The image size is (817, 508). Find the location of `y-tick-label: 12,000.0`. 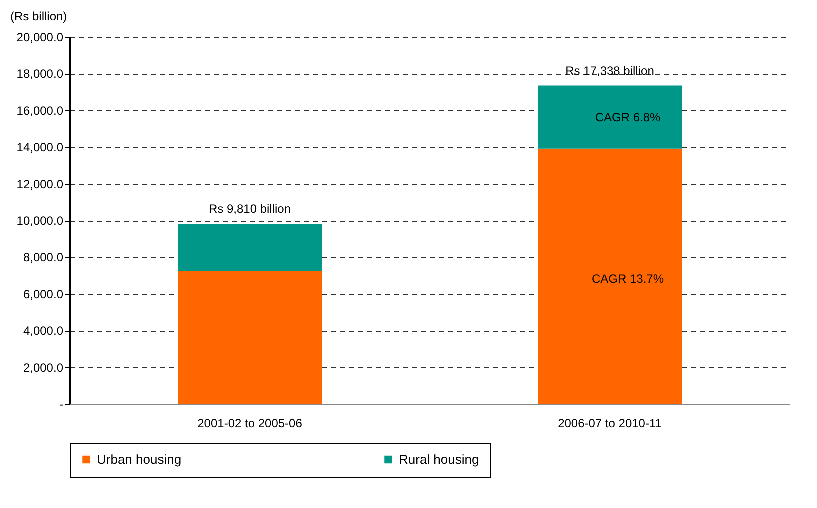

y-tick-label: 12,000.0 is located at coordinates (40, 184).